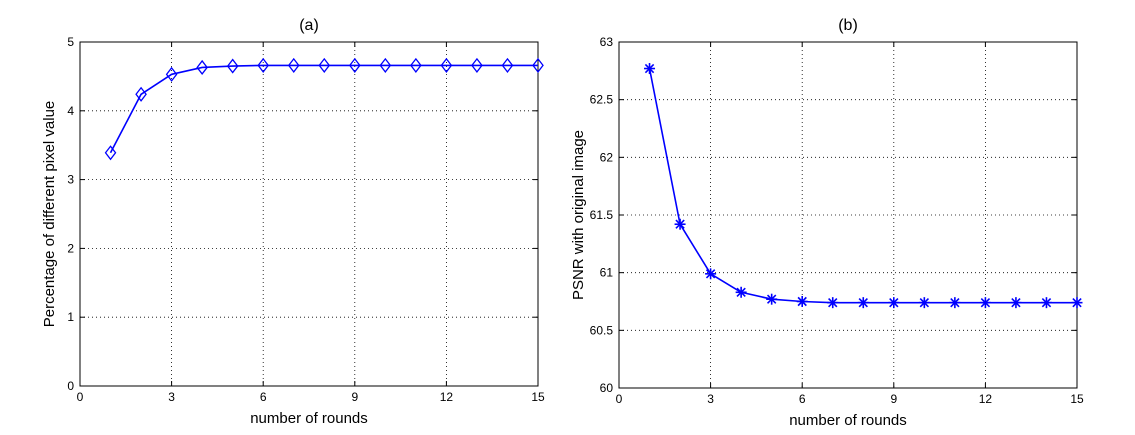  What do you see at coordinates (607, 388) in the screenshot?
I see `y-tick-label: 60` at bounding box center [607, 388].